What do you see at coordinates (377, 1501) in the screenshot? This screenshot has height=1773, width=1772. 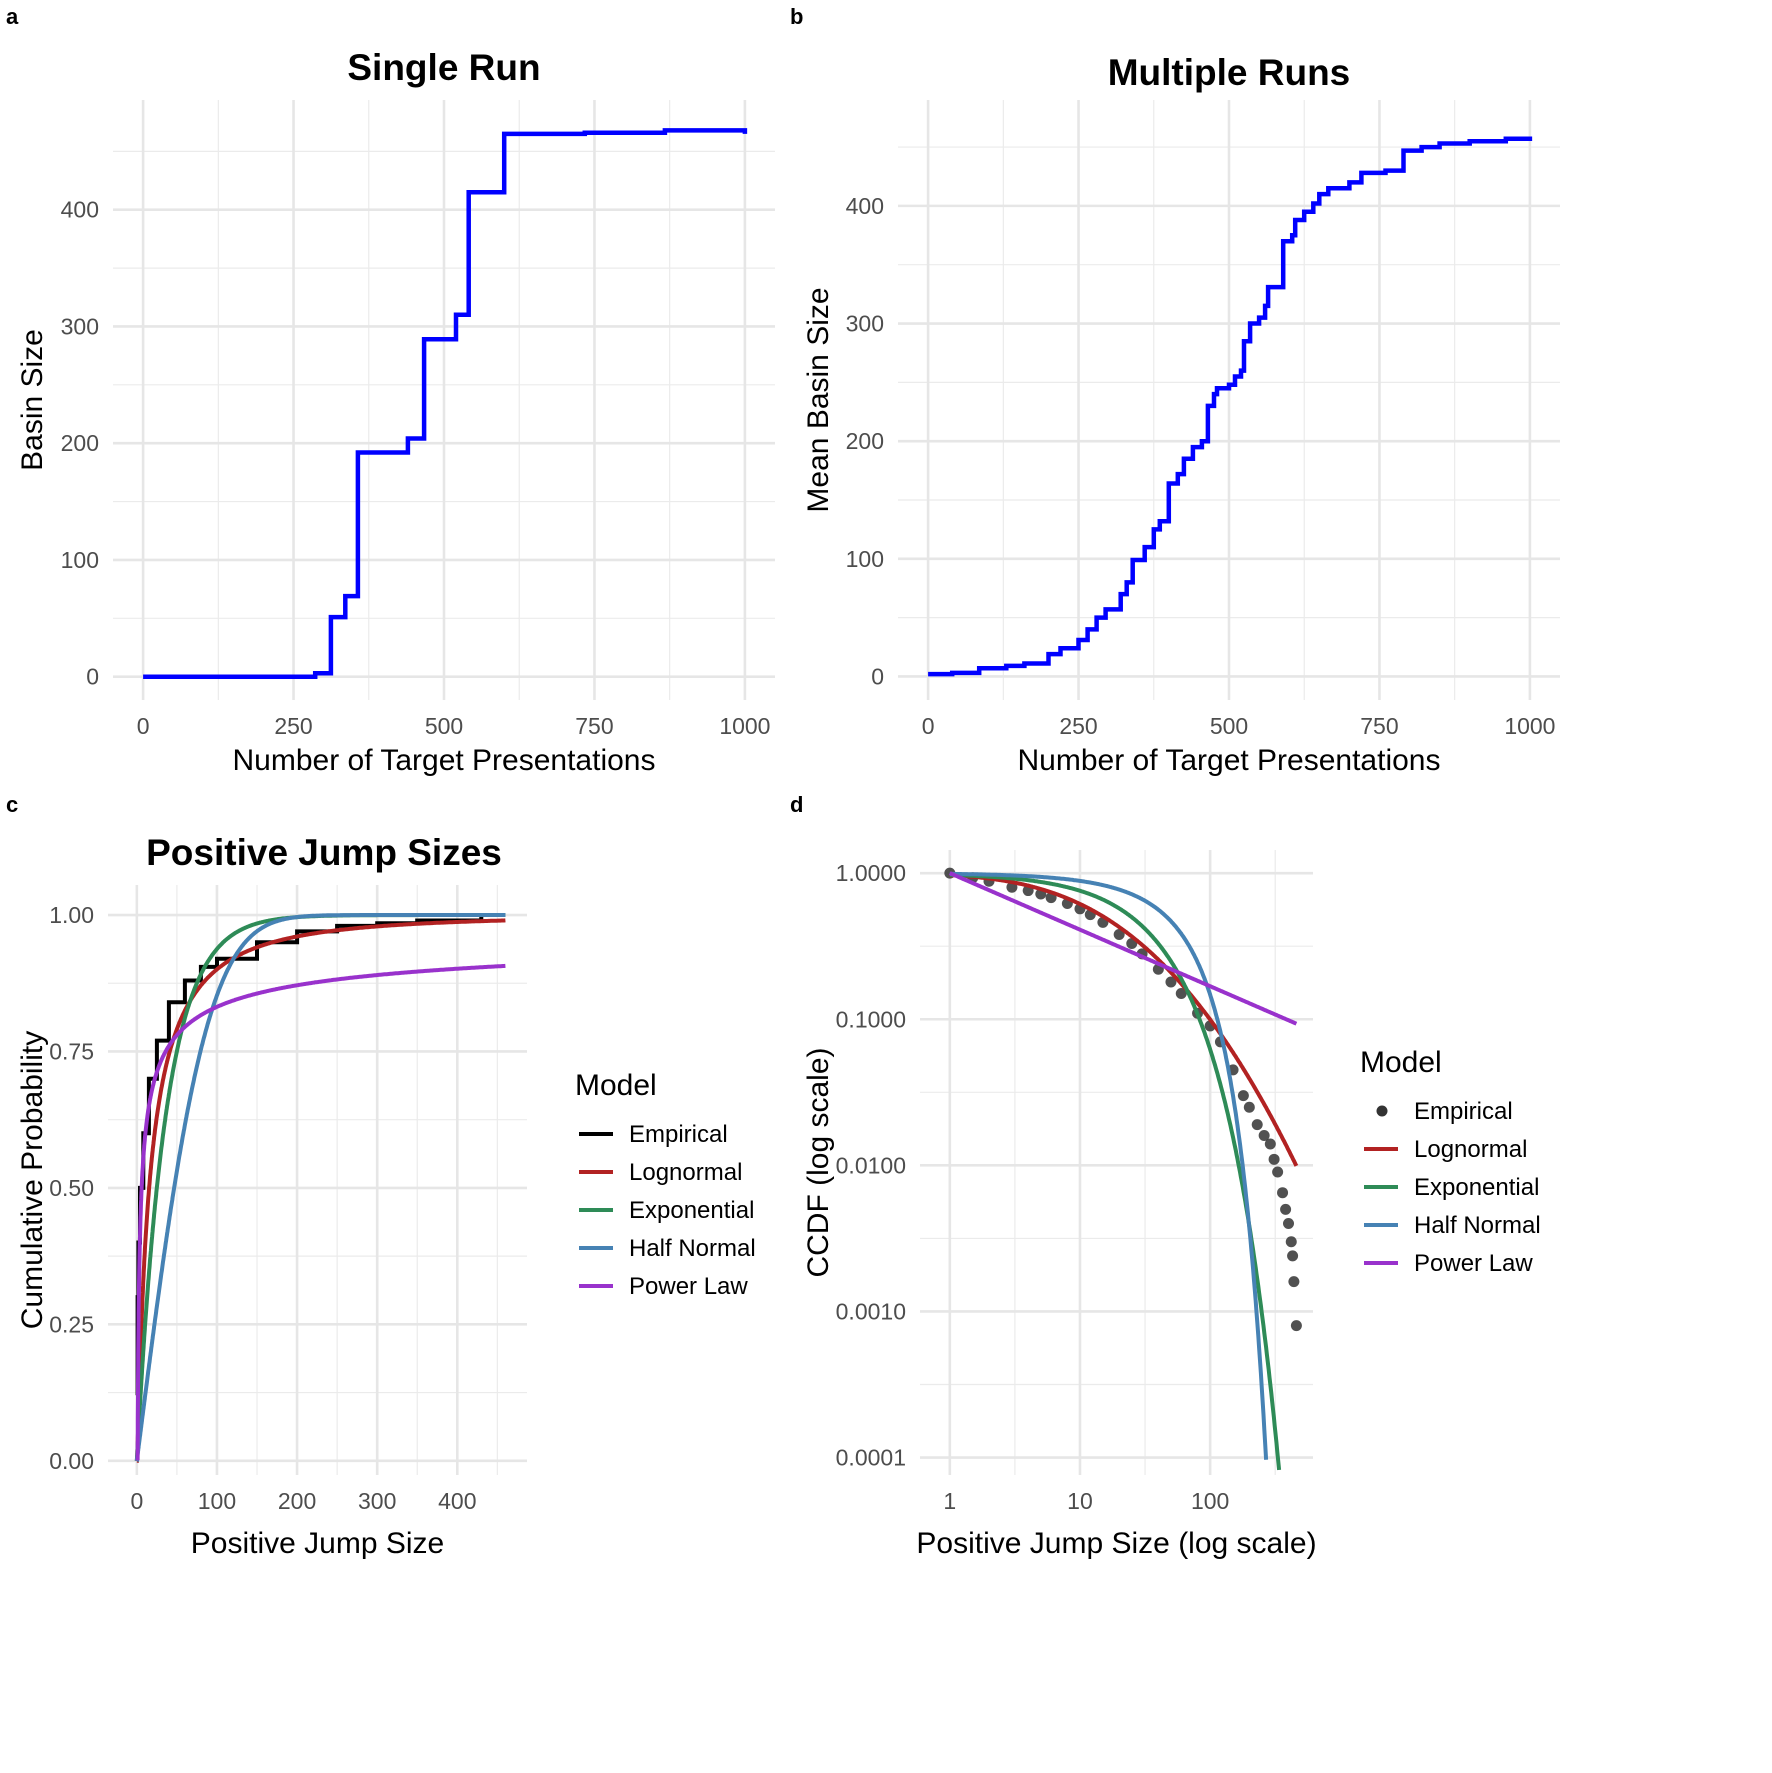 I see `x-tick-label: 300` at bounding box center [377, 1501].